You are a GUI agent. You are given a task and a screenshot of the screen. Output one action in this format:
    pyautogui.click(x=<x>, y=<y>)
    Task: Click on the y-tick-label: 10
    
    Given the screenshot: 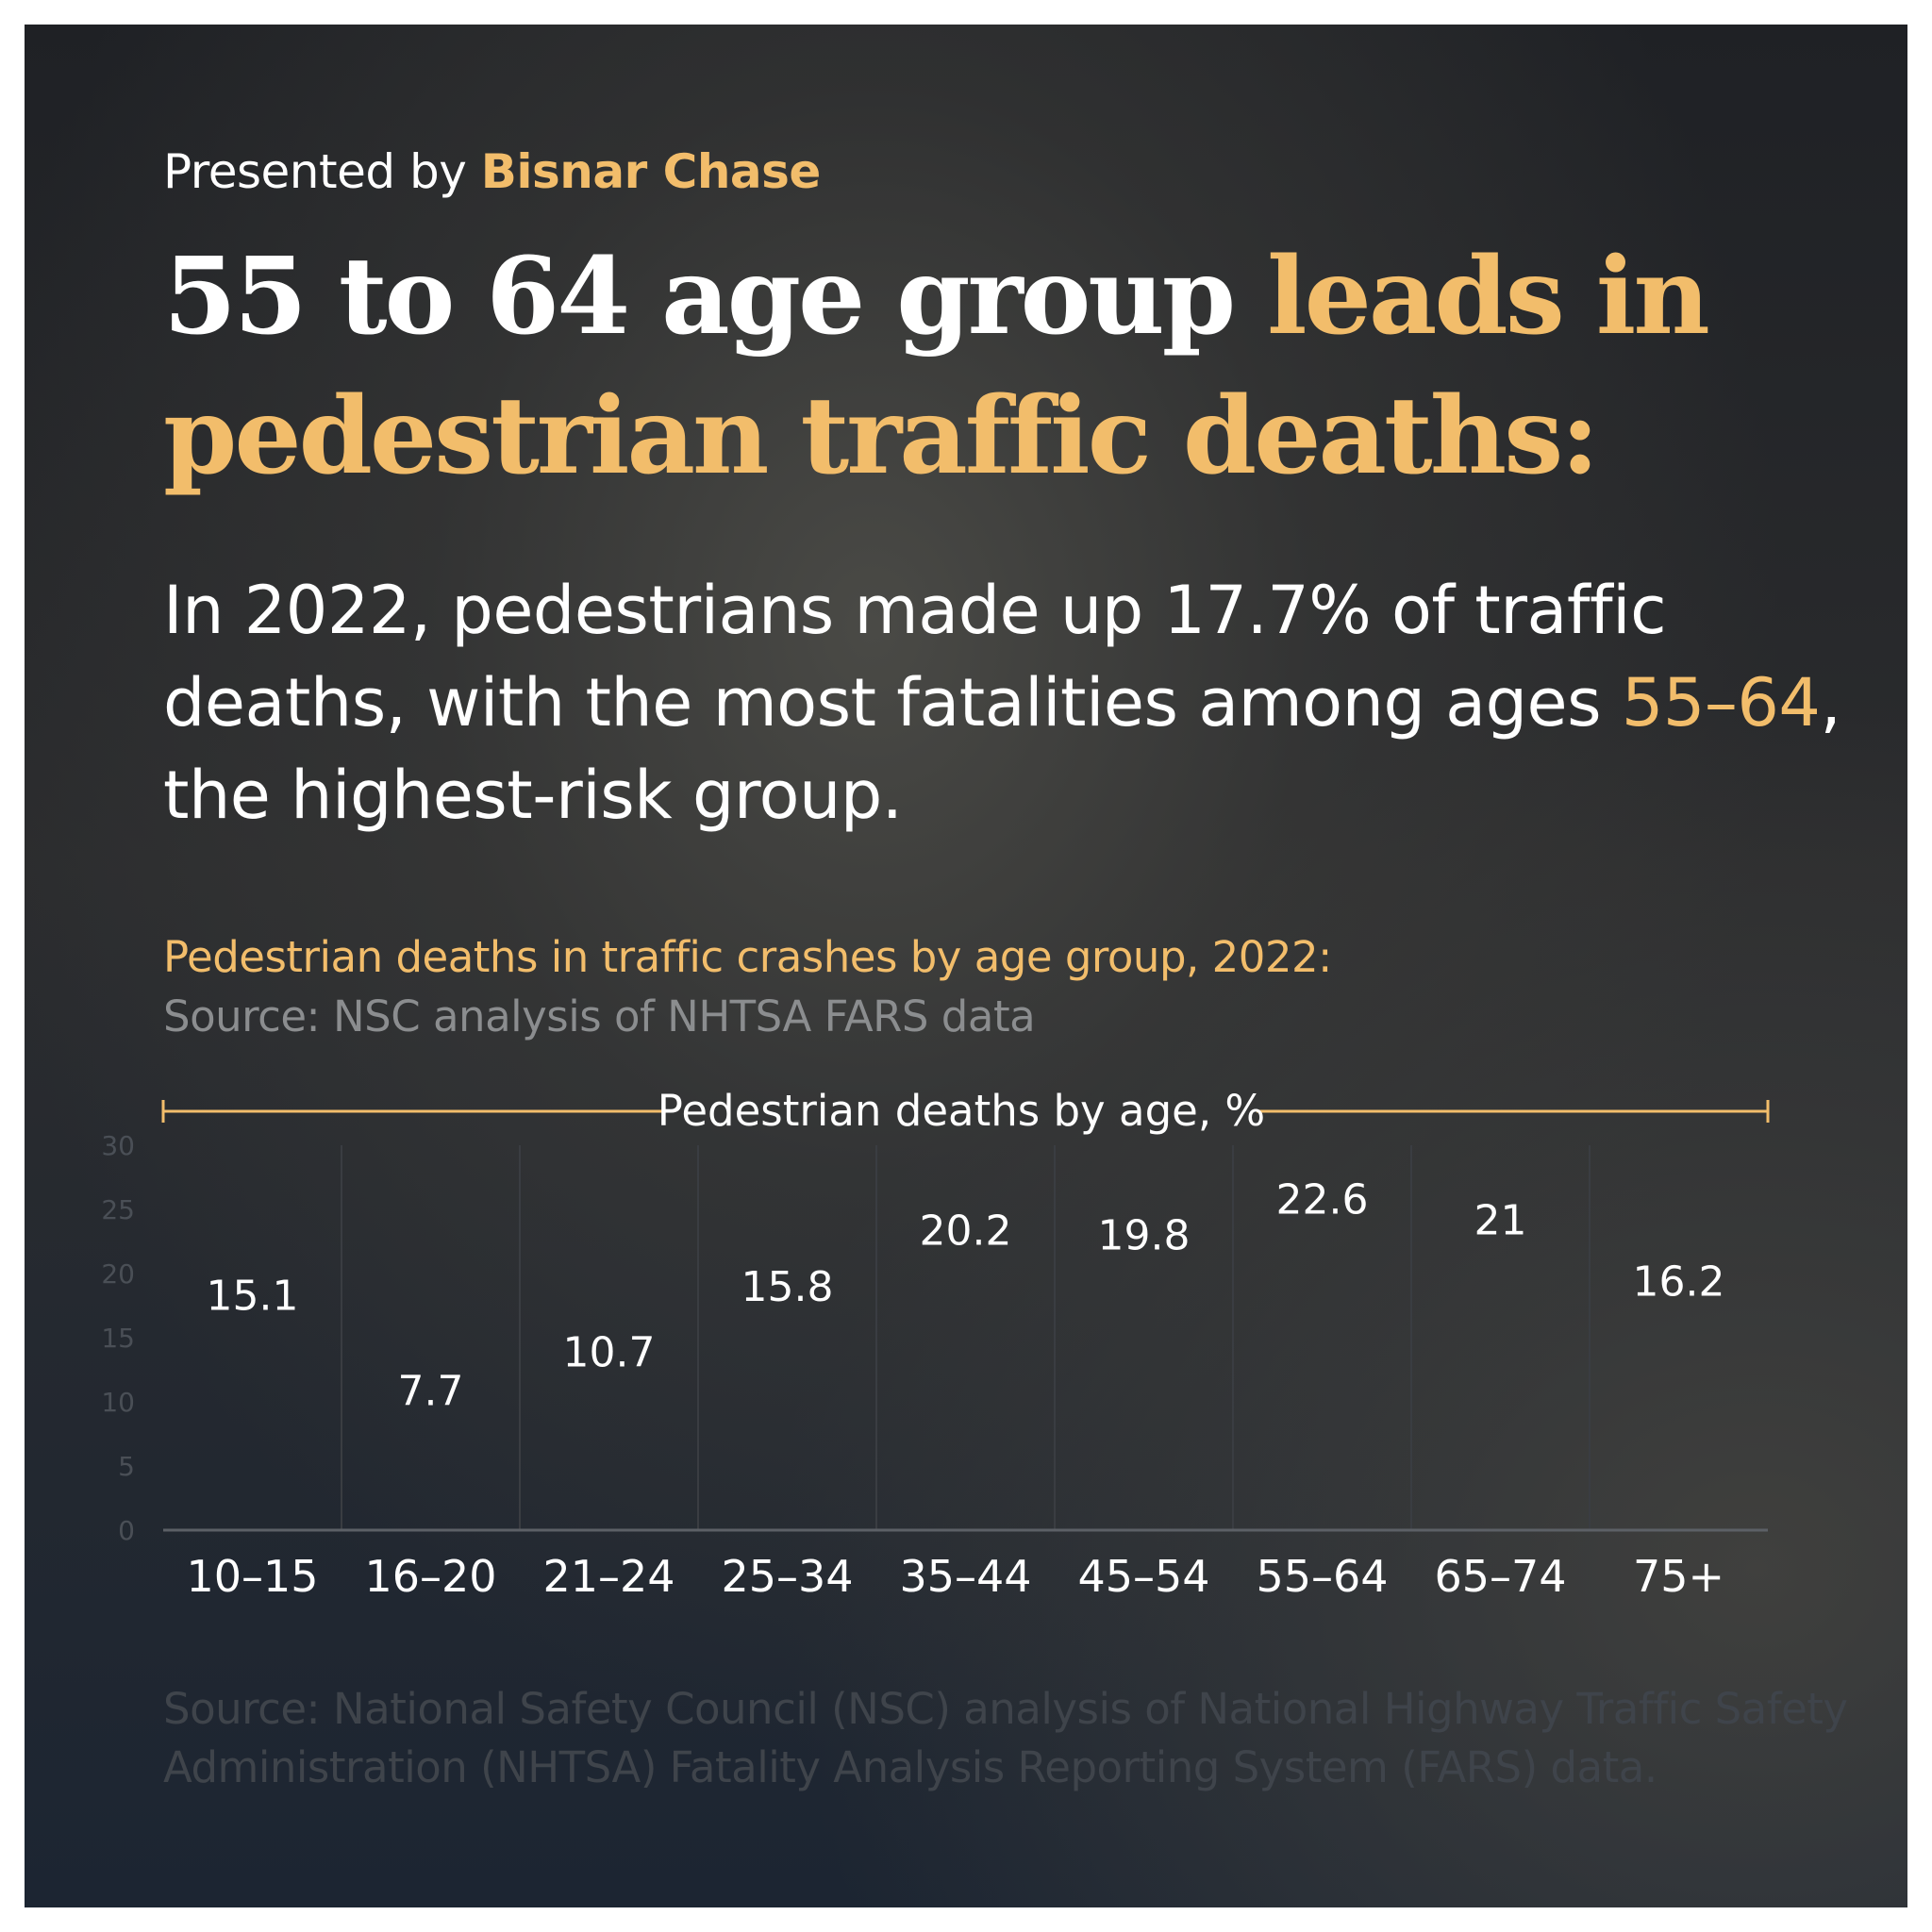 What is the action you would take?
    pyautogui.click(x=118, y=1402)
    